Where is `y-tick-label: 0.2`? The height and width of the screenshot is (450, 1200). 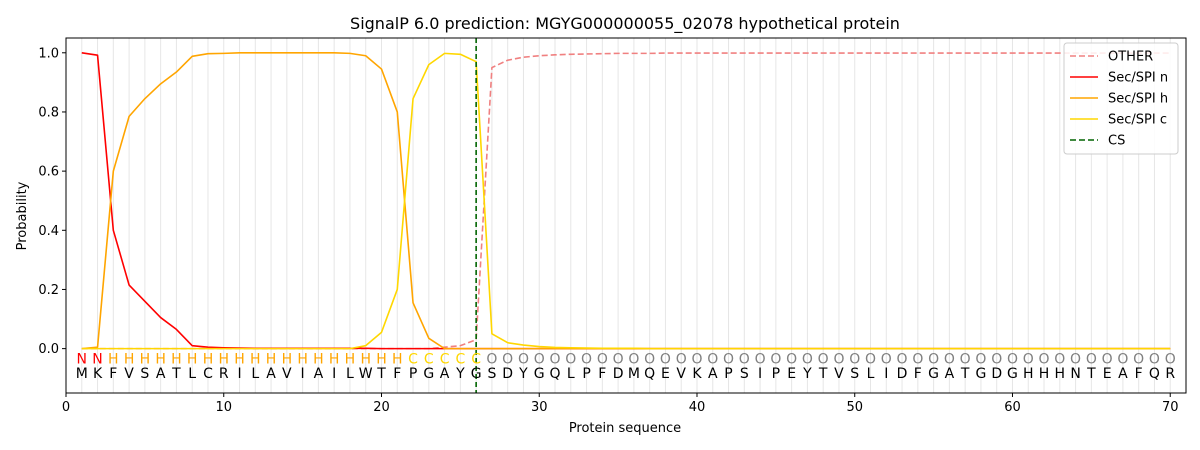 y-tick-label: 0.2 is located at coordinates (48, 290).